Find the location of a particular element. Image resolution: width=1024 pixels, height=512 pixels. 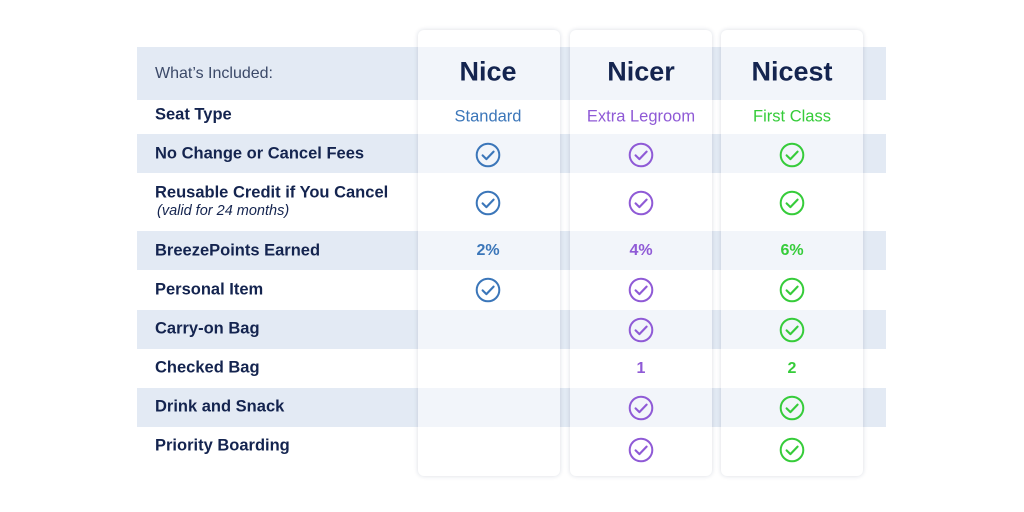

header-label: What’s Included: is located at coordinates (214, 73).